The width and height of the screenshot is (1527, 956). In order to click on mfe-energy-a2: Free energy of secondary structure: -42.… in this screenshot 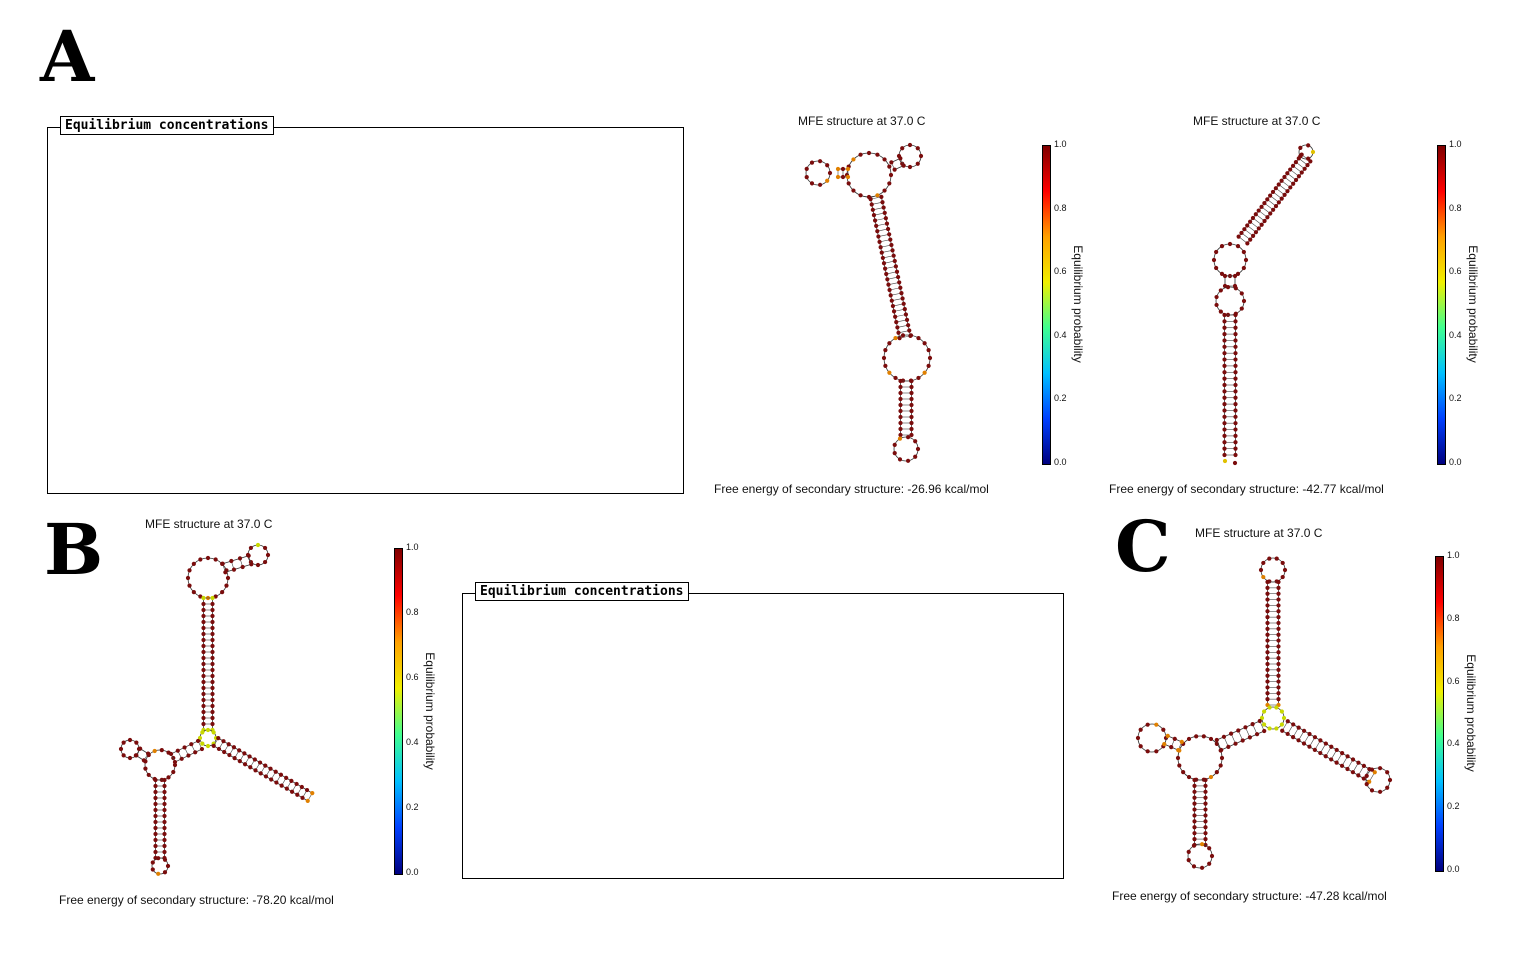, I will do `click(1246, 489)`.